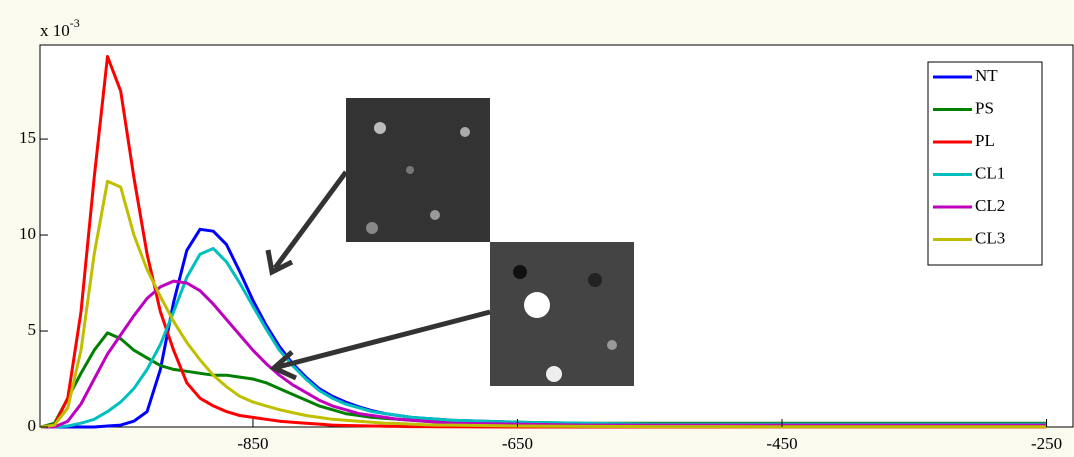 The height and width of the screenshot is (457, 1074). Describe the element at coordinates (378, 275) in the screenshot. I see `arrows` at that location.